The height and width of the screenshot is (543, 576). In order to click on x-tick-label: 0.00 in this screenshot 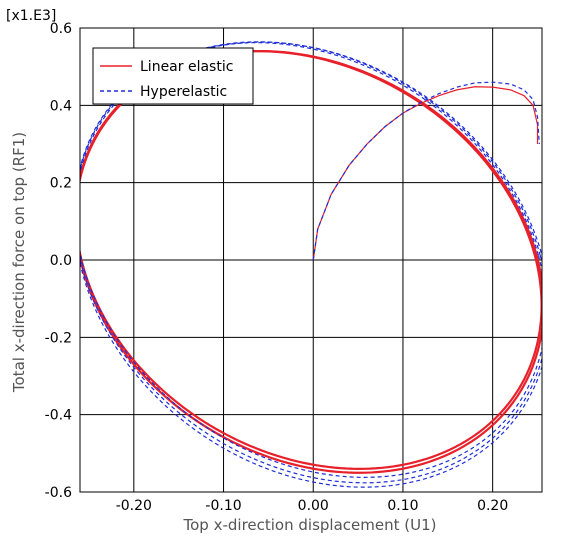, I will do `click(313, 506)`.